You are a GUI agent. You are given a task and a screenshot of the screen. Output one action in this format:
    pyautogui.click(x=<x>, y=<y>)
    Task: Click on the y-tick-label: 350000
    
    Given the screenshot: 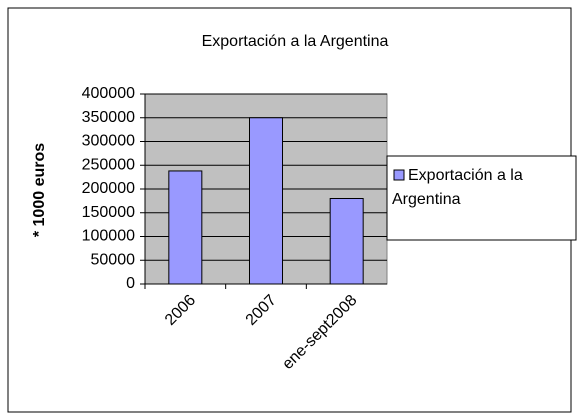 What is the action you would take?
    pyautogui.click(x=108, y=117)
    